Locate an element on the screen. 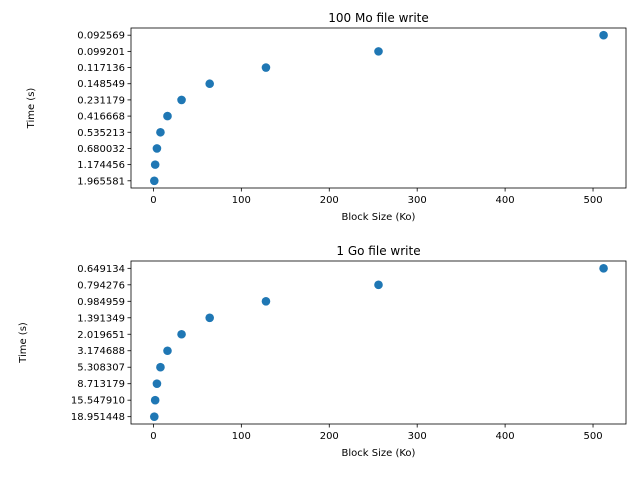 This screenshot has height=480, width=640. y-tick-label: 2.019651 is located at coordinates (101, 335).